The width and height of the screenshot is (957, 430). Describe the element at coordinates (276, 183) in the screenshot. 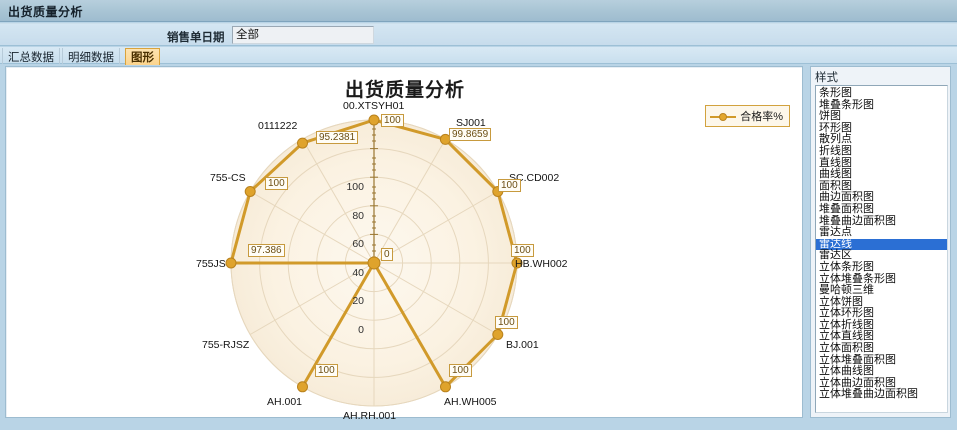

I see `point-value-755-cs: 100` at that location.